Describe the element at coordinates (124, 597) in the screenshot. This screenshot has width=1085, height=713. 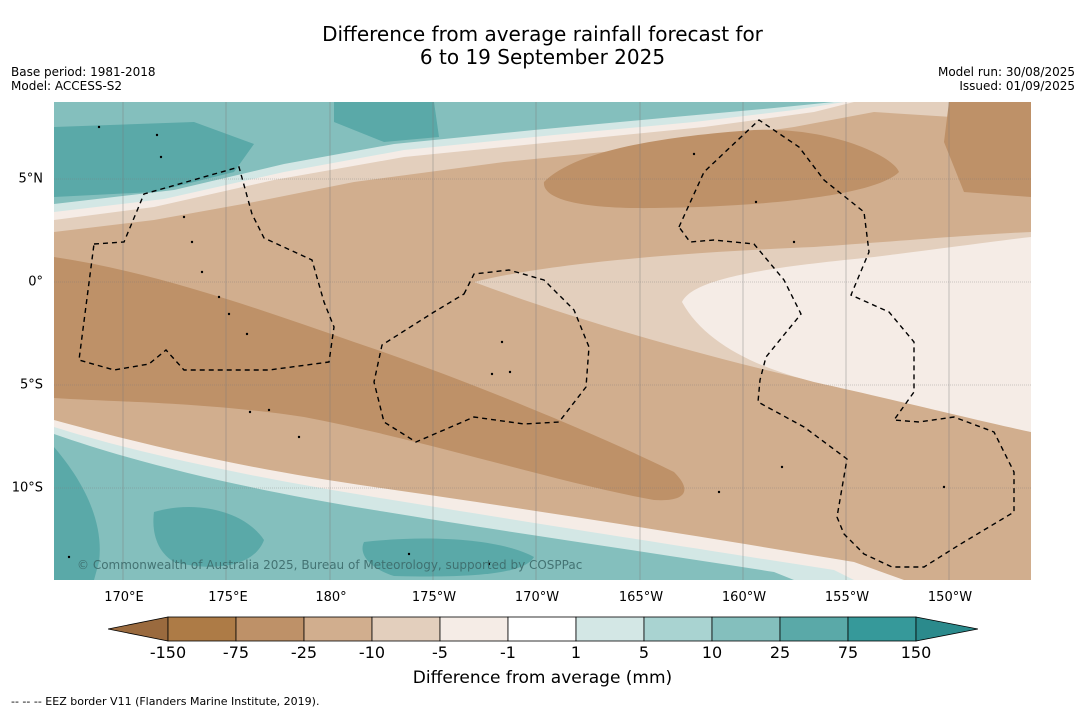
I see `lon-label-170e: 170°E` at that location.